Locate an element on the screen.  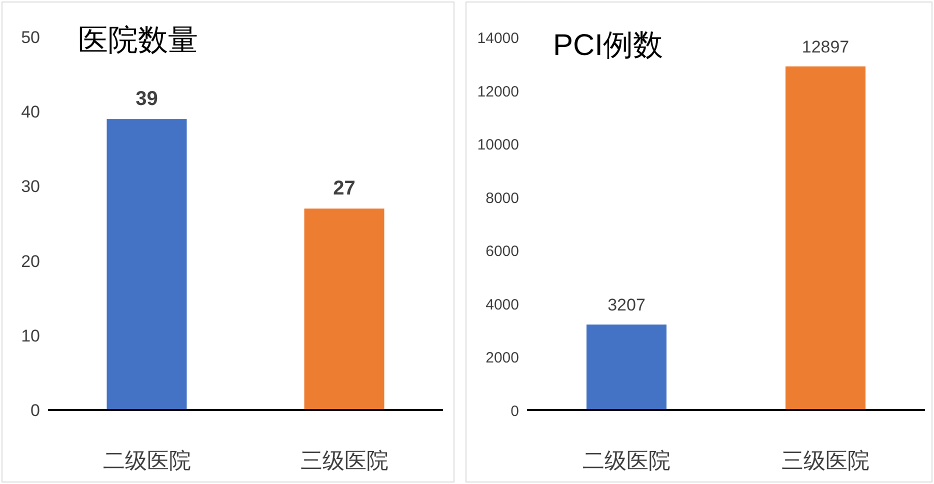
y-tick-label: 10 is located at coordinates (30, 336).